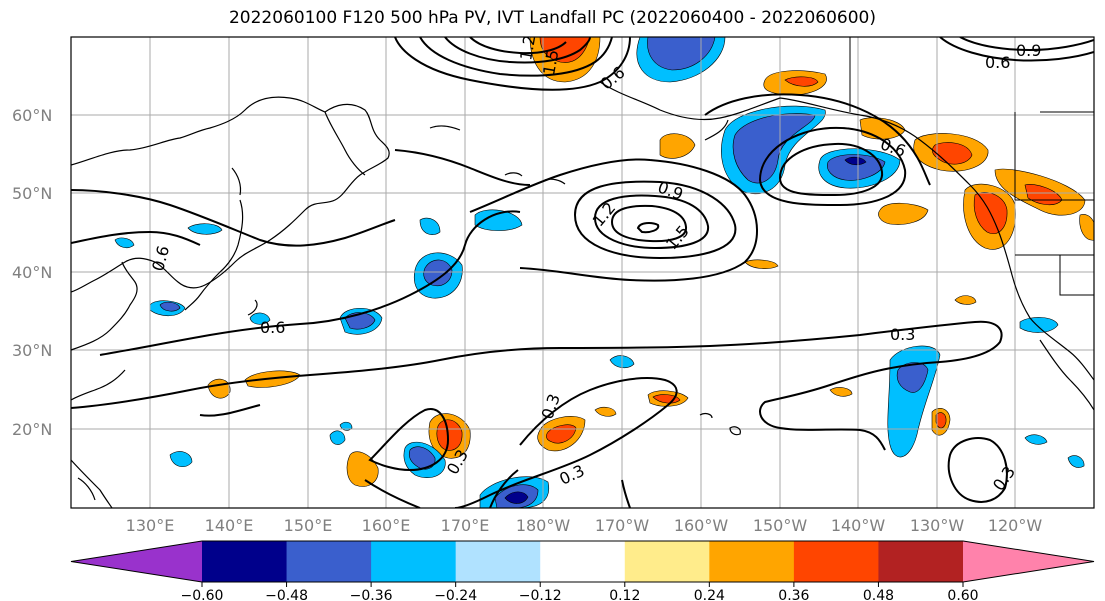  I want to click on colorbar-tick-label: −0.36, so click(371, 594).